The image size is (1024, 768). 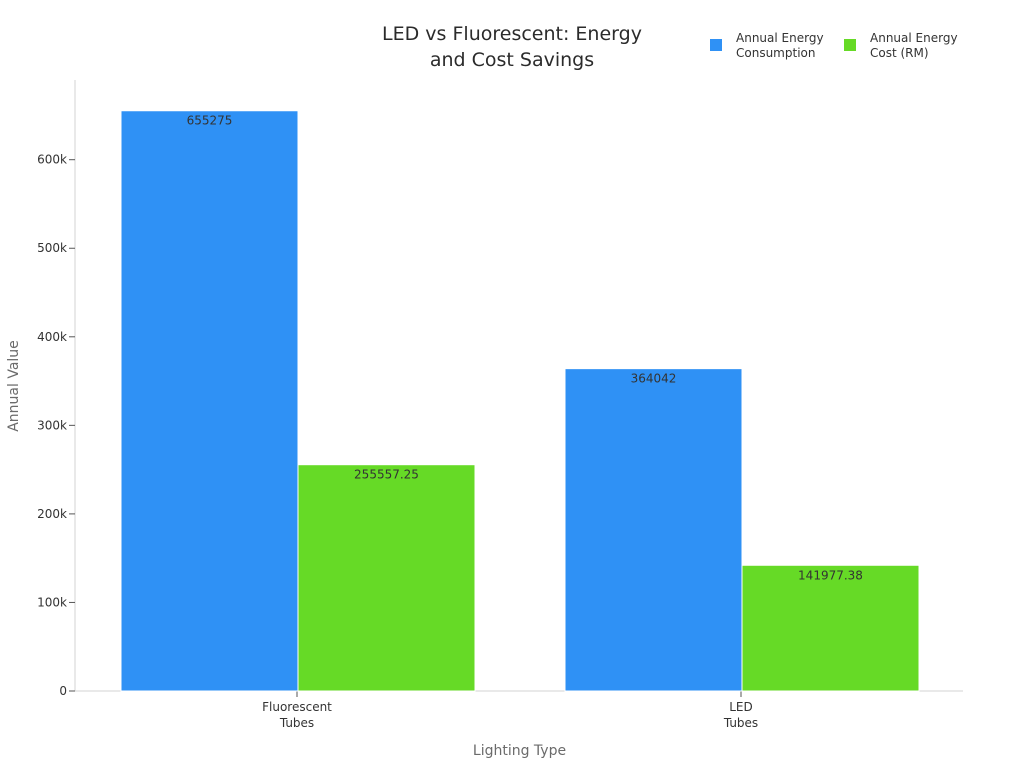 I want to click on bar-value-label: 255557.25, so click(x=386, y=475).